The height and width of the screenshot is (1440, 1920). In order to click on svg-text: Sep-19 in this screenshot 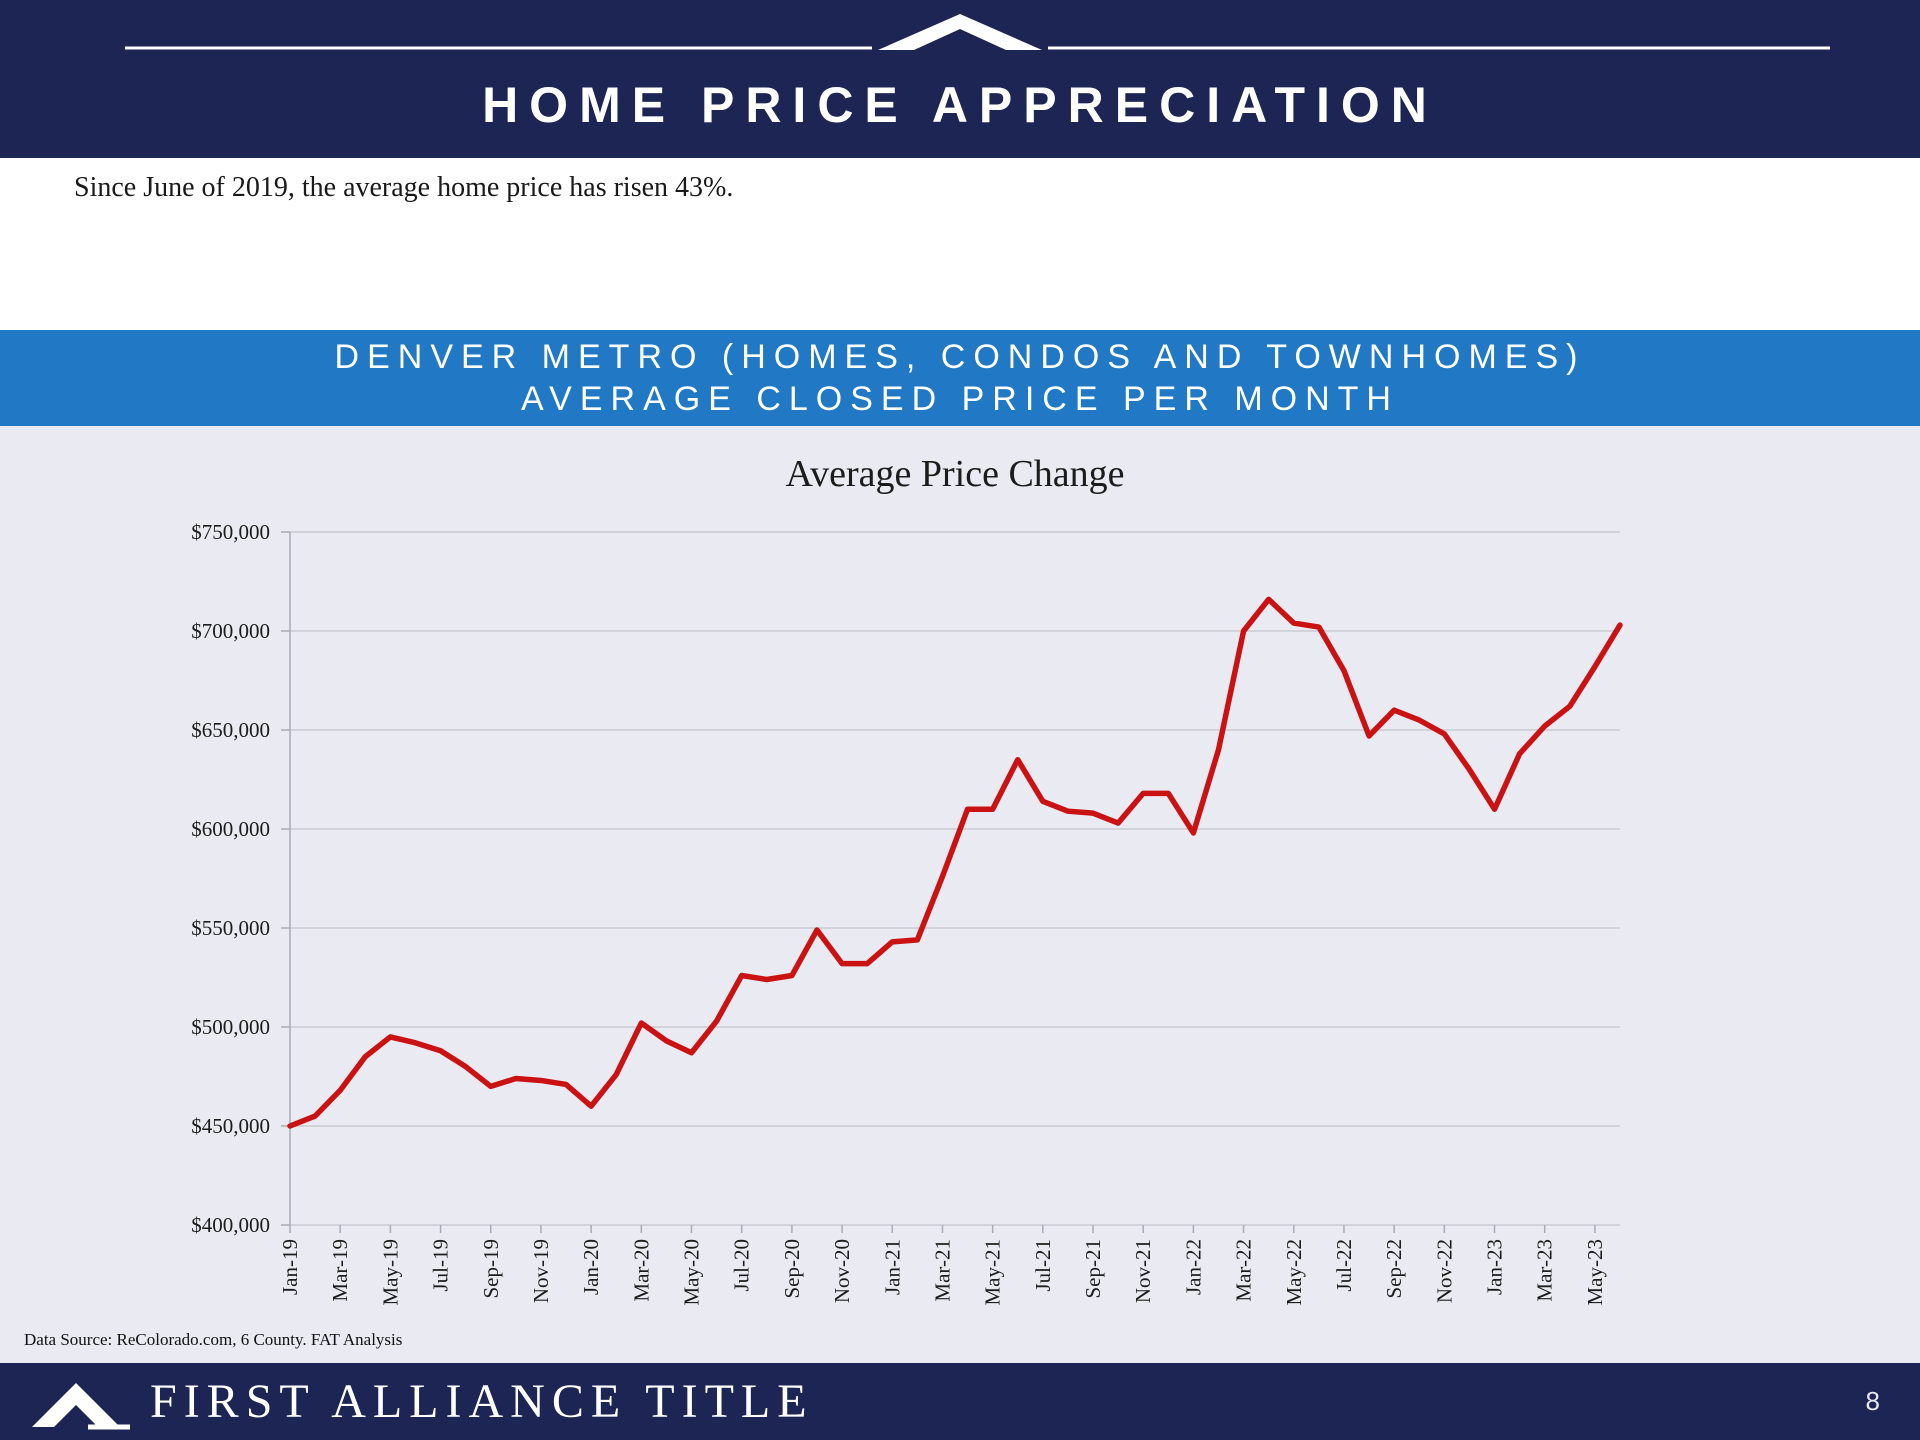, I will do `click(491, 1269)`.